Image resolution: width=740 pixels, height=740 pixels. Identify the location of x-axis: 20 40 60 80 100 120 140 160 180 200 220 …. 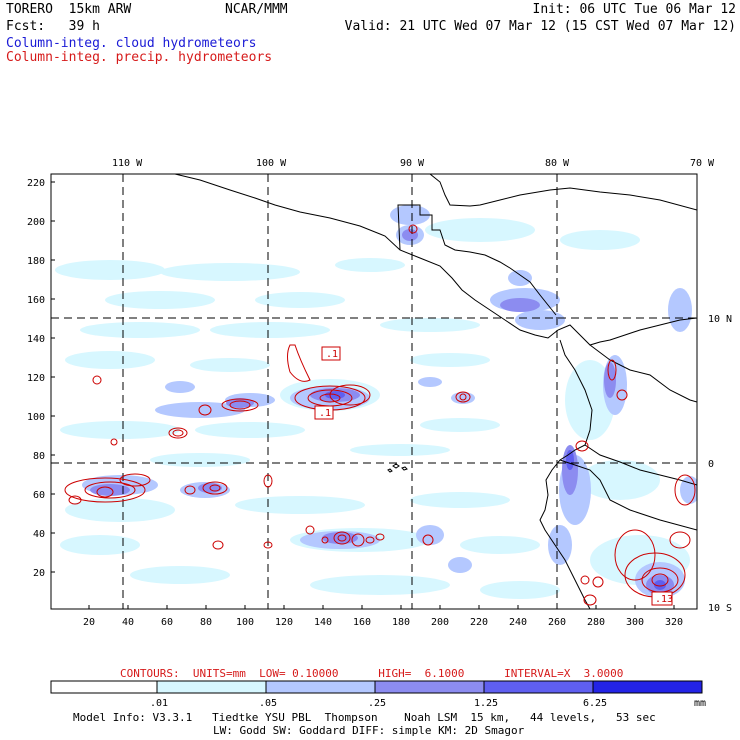
(383, 616).